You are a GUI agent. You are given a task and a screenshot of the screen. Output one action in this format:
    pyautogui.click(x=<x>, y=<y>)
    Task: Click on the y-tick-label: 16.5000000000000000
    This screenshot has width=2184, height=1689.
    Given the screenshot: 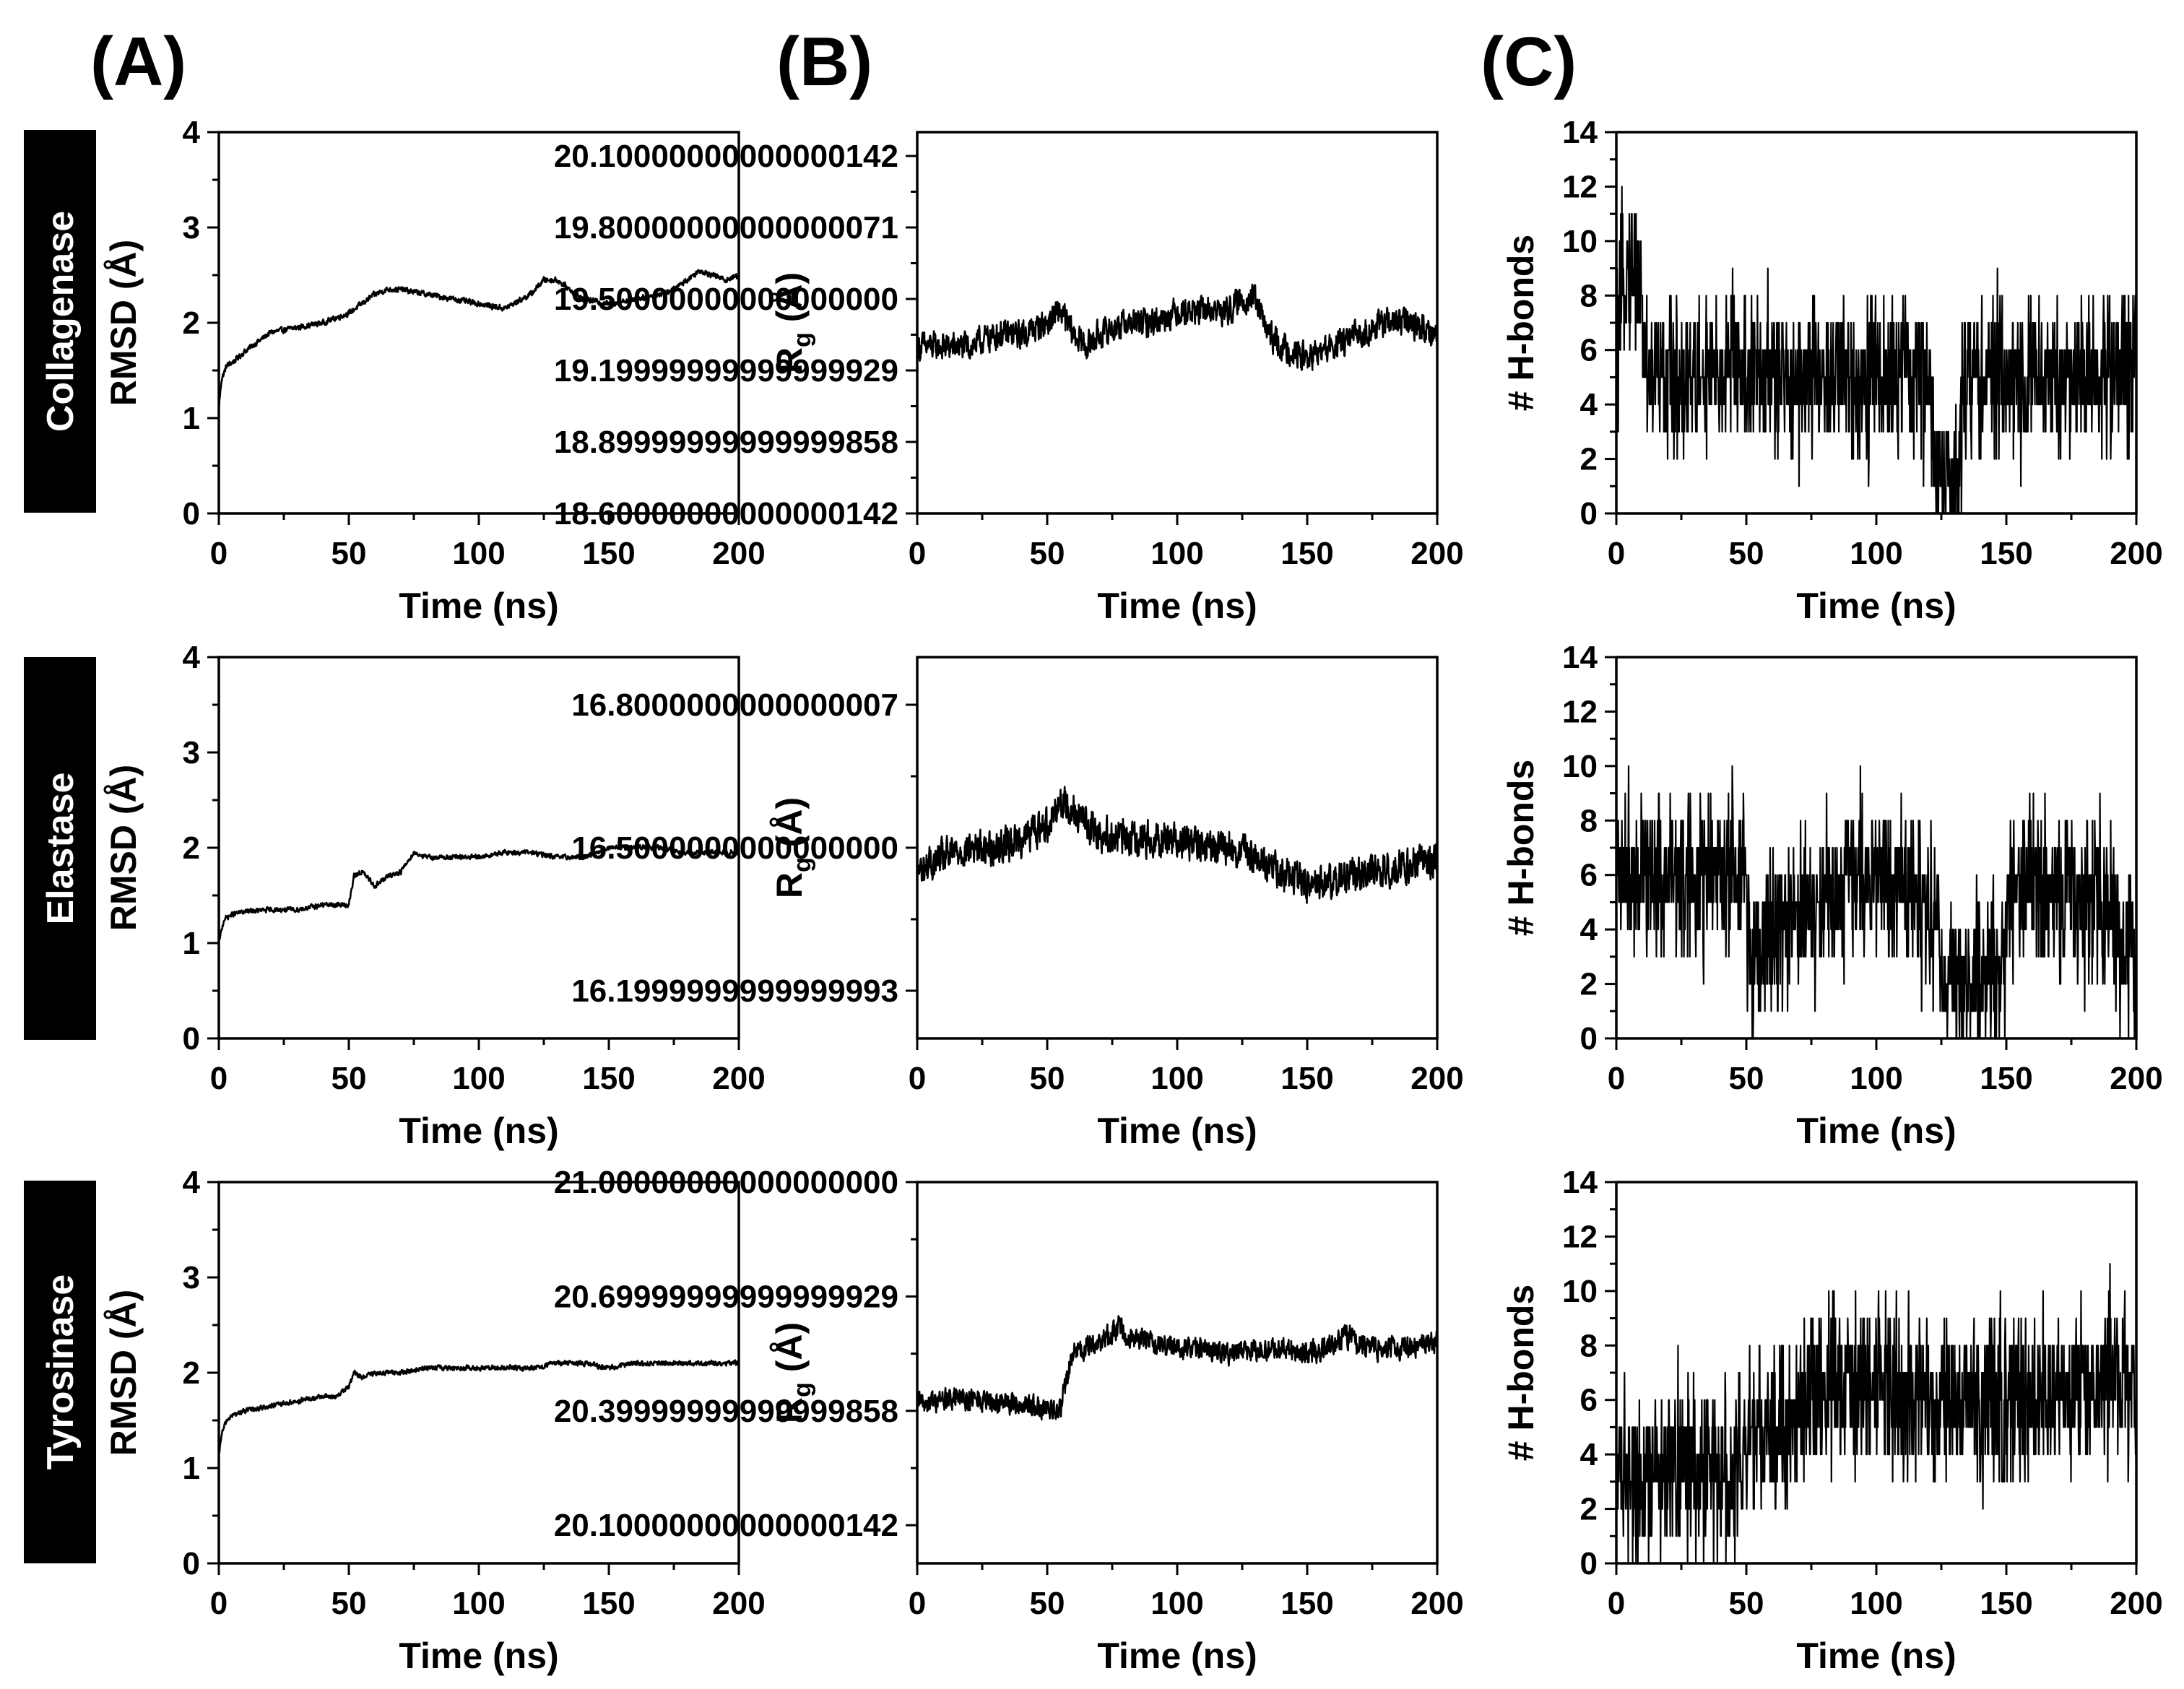 What is the action you would take?
    pyautogui.click(x=734, y=848)
    